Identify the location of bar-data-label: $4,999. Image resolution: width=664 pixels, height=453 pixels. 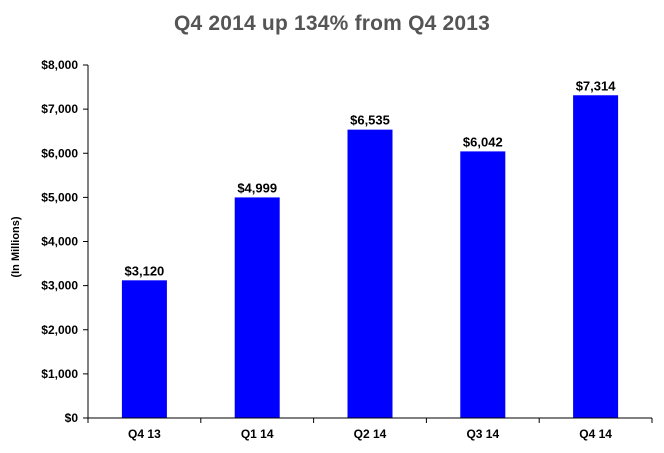
(257, 187).